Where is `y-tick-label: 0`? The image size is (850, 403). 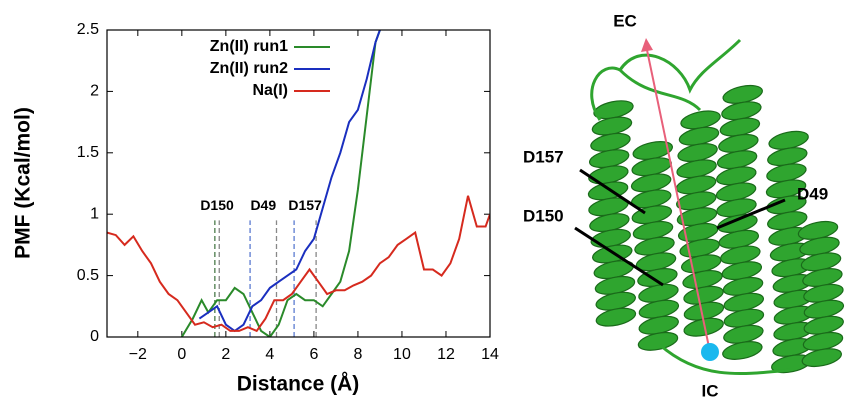
y-tick-label: 0 is located at coordinates (94, 336).